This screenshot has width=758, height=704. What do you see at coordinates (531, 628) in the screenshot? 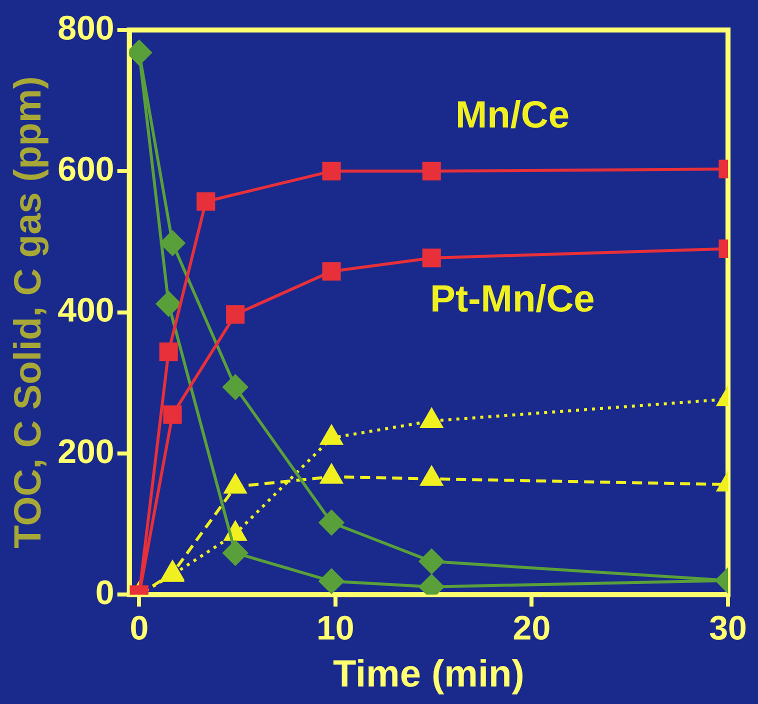
I see `x-tick-label: 20` at bounding box center [531, 628].